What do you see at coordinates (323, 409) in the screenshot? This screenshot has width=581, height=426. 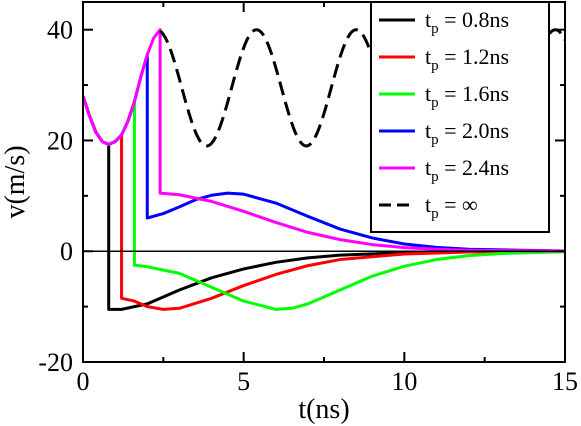 I see `x-axis-label: t(ns)` at bounding box center [323, 409].